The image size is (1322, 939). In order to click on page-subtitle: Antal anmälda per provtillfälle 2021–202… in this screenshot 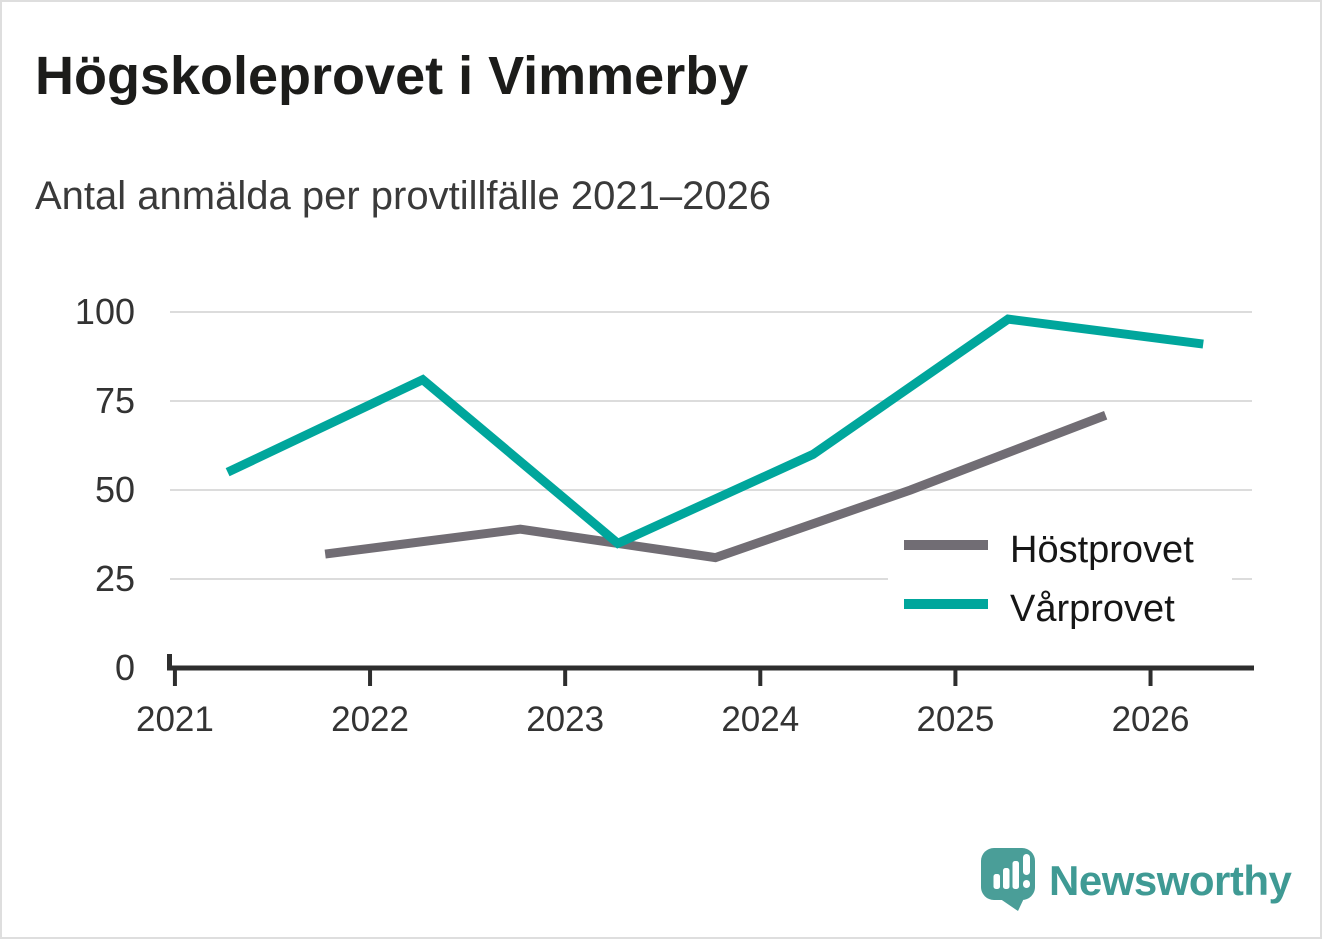, I will do `click(403, 196)`.